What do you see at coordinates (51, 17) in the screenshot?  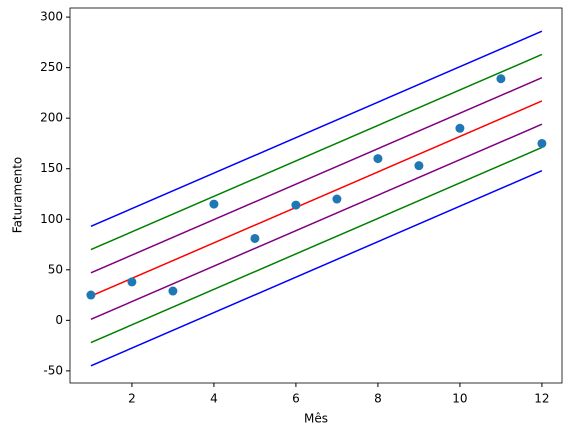 I see `y-tick-label: 300` at bounding box center [51, 17].